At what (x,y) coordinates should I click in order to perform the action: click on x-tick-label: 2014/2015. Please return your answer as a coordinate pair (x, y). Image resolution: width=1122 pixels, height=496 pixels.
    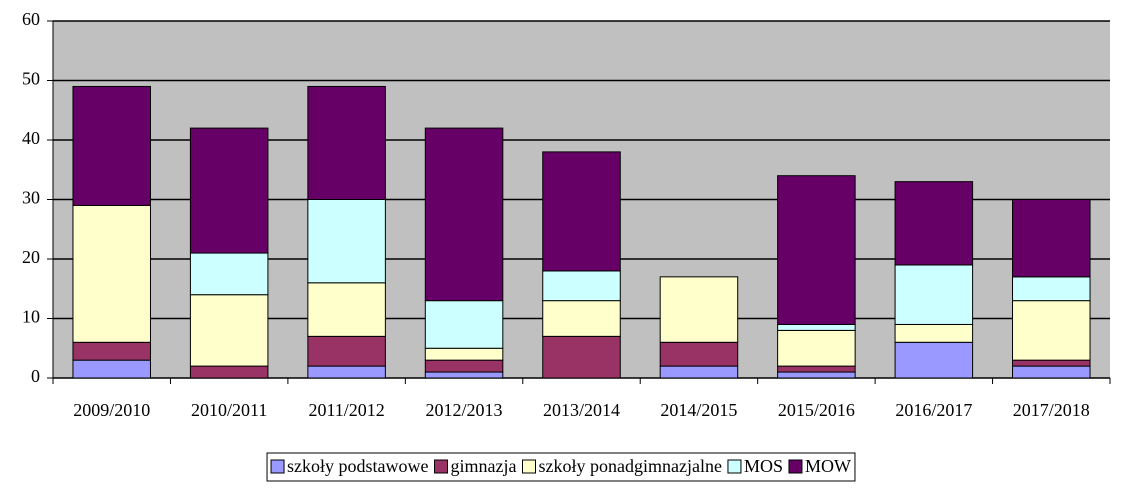
    Looking at the image, I should click on (698, 410).